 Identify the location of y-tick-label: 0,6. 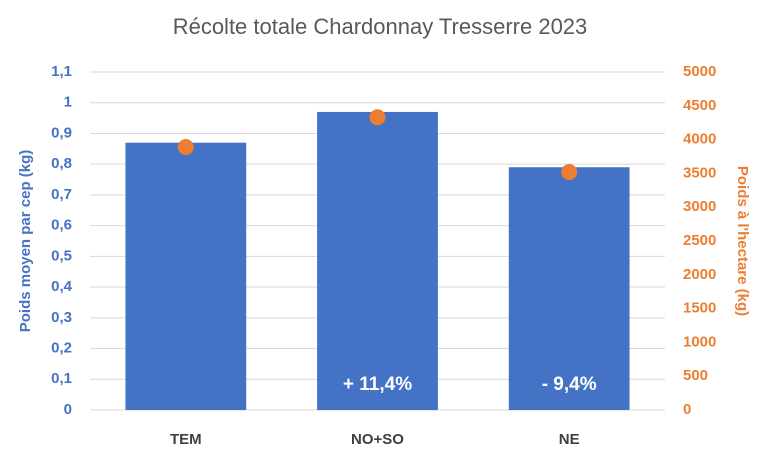
(61, 225).